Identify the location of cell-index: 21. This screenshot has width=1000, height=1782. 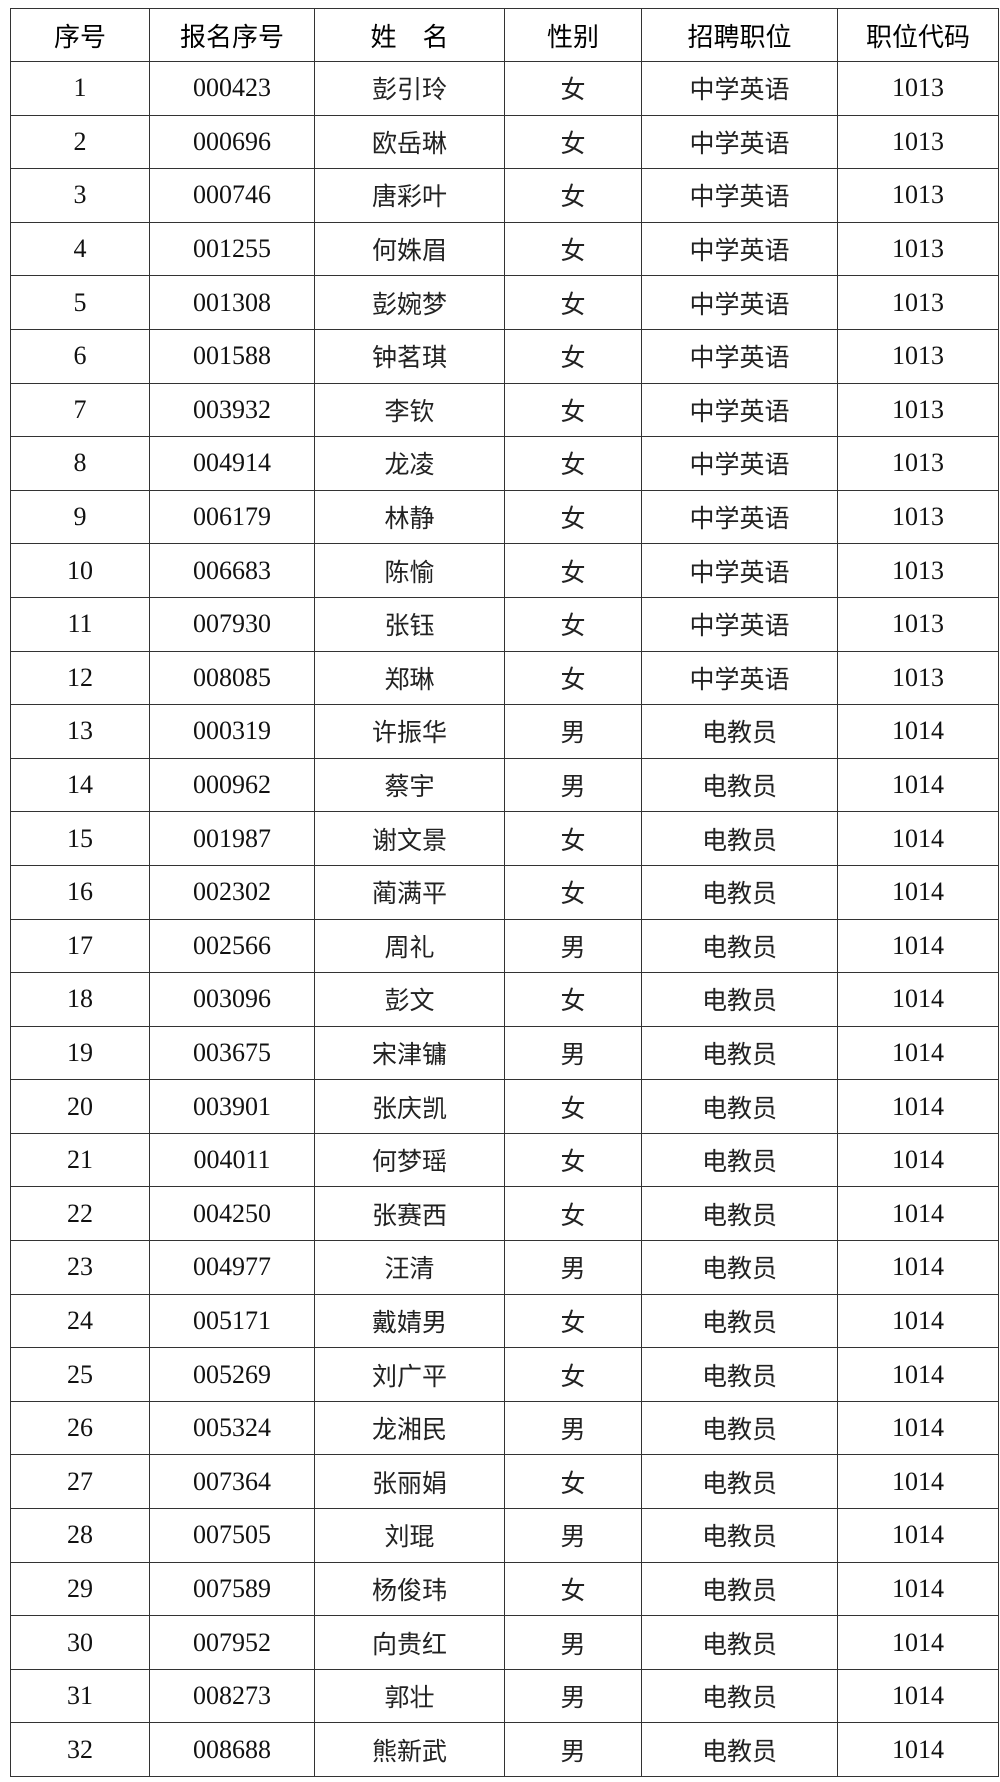
(80, 1160).